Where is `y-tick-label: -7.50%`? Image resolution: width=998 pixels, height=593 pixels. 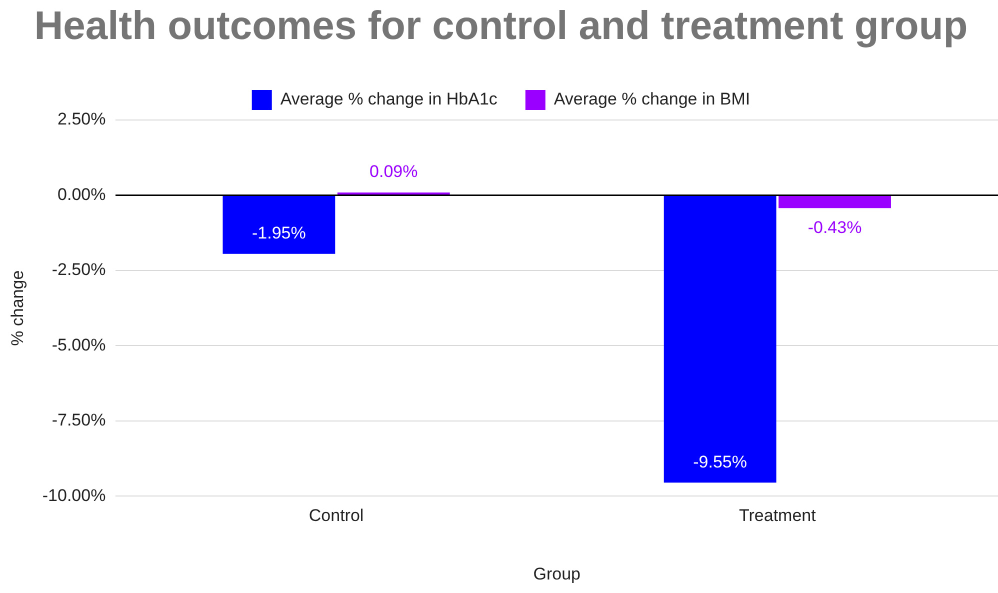 y-tick-label: -7.50% is located at coordinates (79, 420).